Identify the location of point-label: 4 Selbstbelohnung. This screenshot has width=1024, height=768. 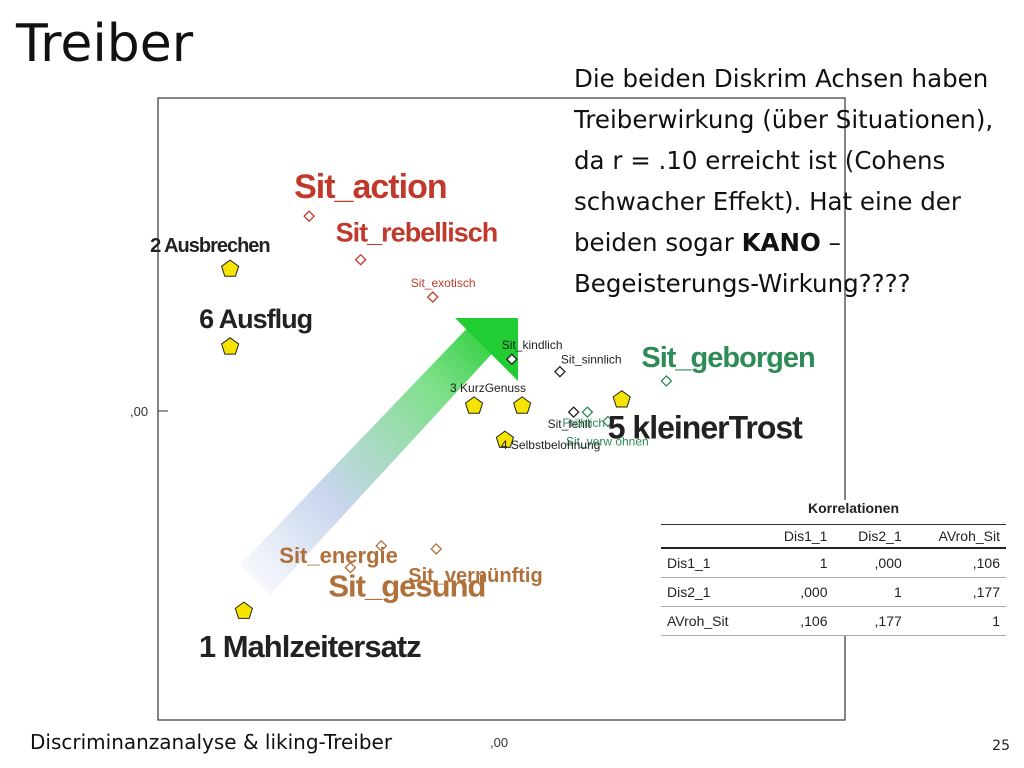
(550, 445).